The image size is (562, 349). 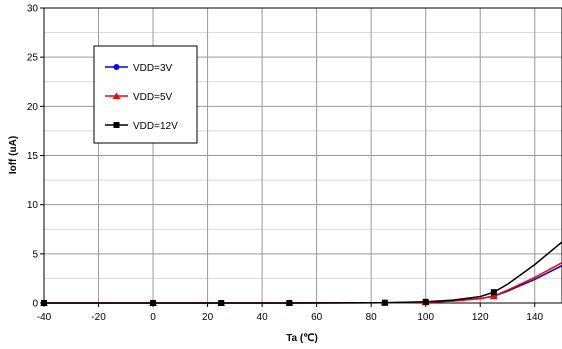 I want to click on x-axis-title: Ta (℃), so click(x=302, y=338).